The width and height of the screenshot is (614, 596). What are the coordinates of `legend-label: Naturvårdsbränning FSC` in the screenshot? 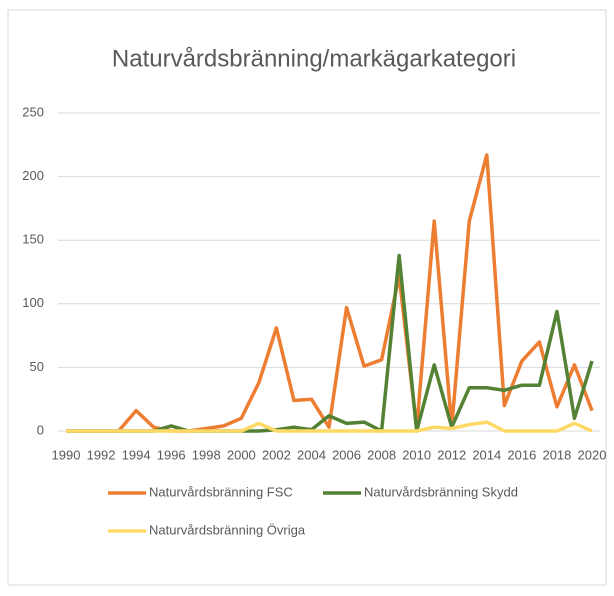 It's located at (221, 491).